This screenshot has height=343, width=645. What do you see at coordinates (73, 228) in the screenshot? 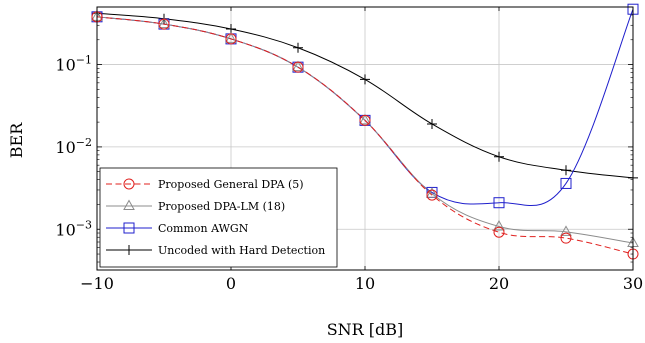
I see `y-tick-label: 10⁻³` at bounding box center [73, 228].